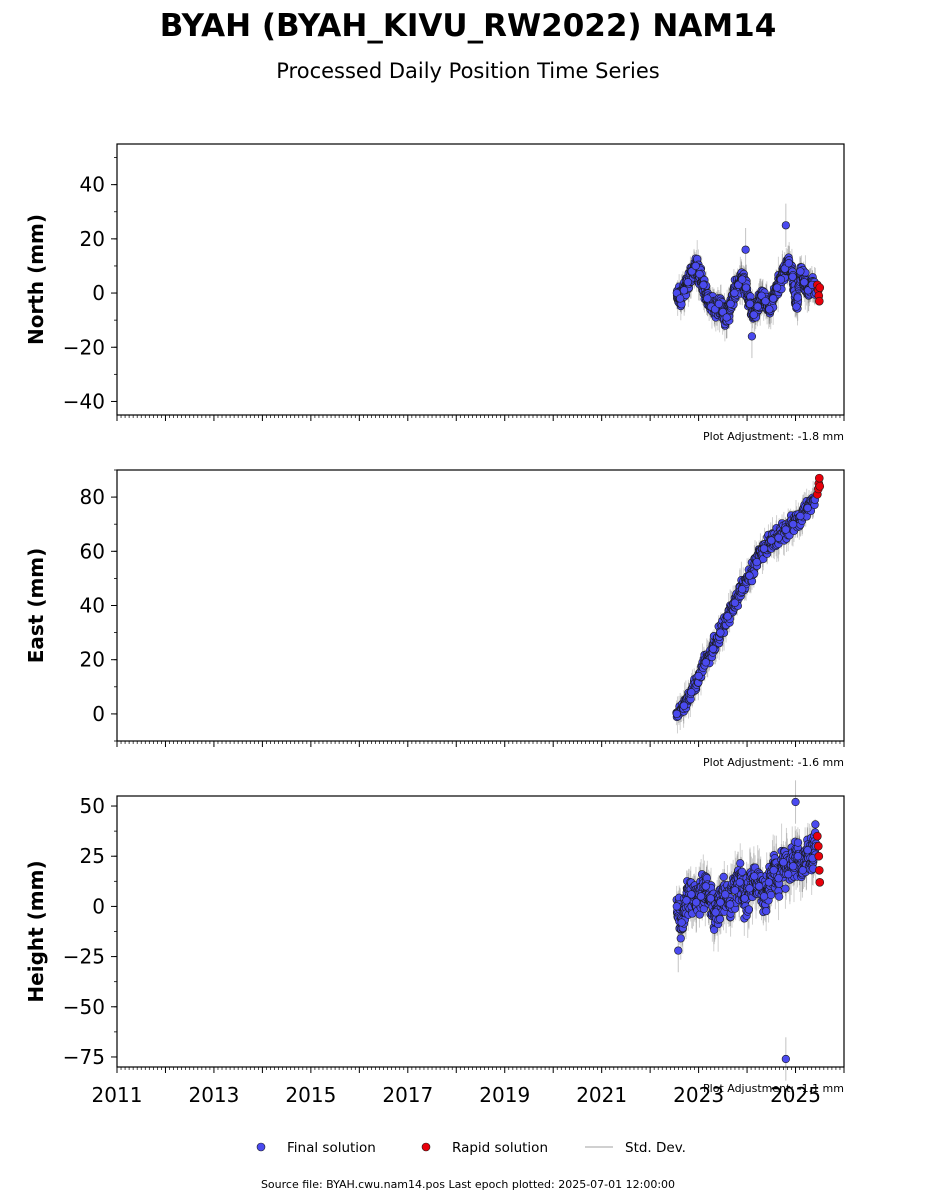  Describe the element at coordinates (773, 436) in the screenshot. I see `plot-adjustment: Plot Adjustment: -1.8 mm` at that location.